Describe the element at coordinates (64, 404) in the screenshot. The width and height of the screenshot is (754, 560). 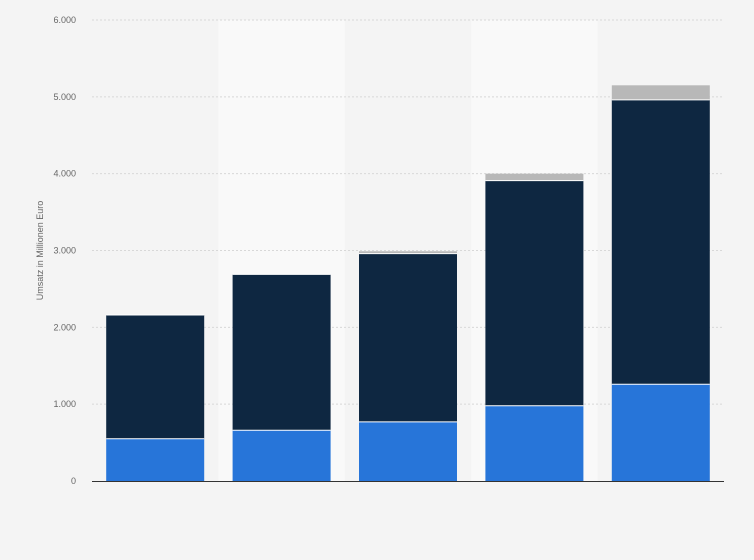
I see `y-tick-label: 1.000` at that location.